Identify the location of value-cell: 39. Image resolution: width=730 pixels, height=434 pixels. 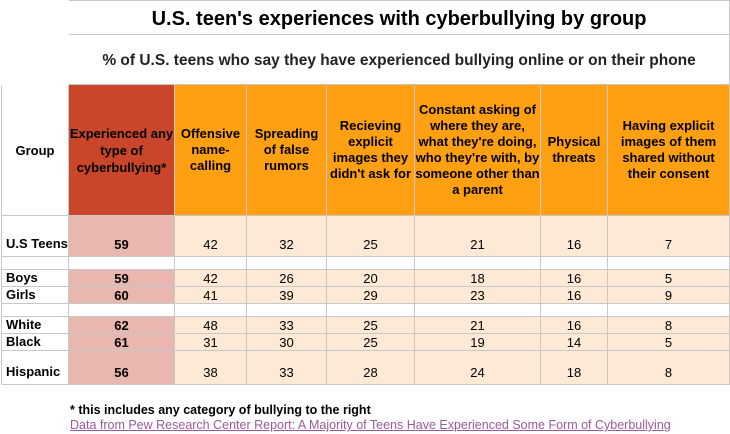
(286, 295).